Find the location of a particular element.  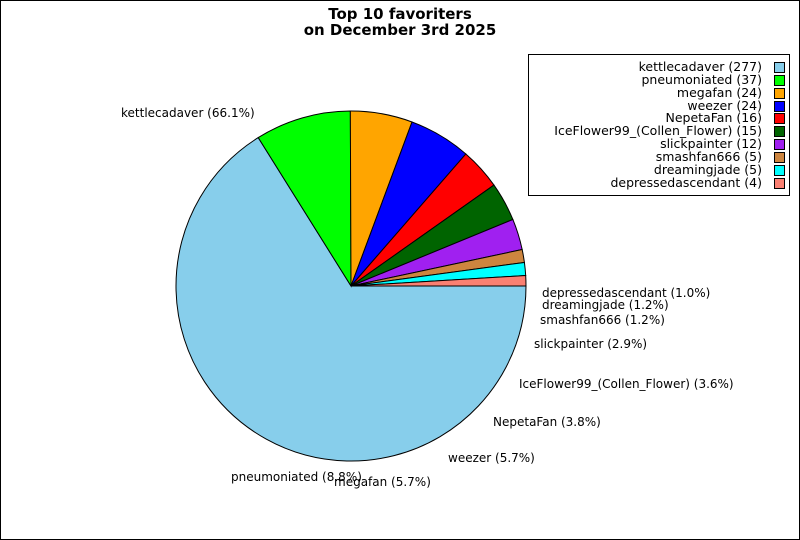

legend-label: kettlecadaver (277) is located at coordinates (700, 66).